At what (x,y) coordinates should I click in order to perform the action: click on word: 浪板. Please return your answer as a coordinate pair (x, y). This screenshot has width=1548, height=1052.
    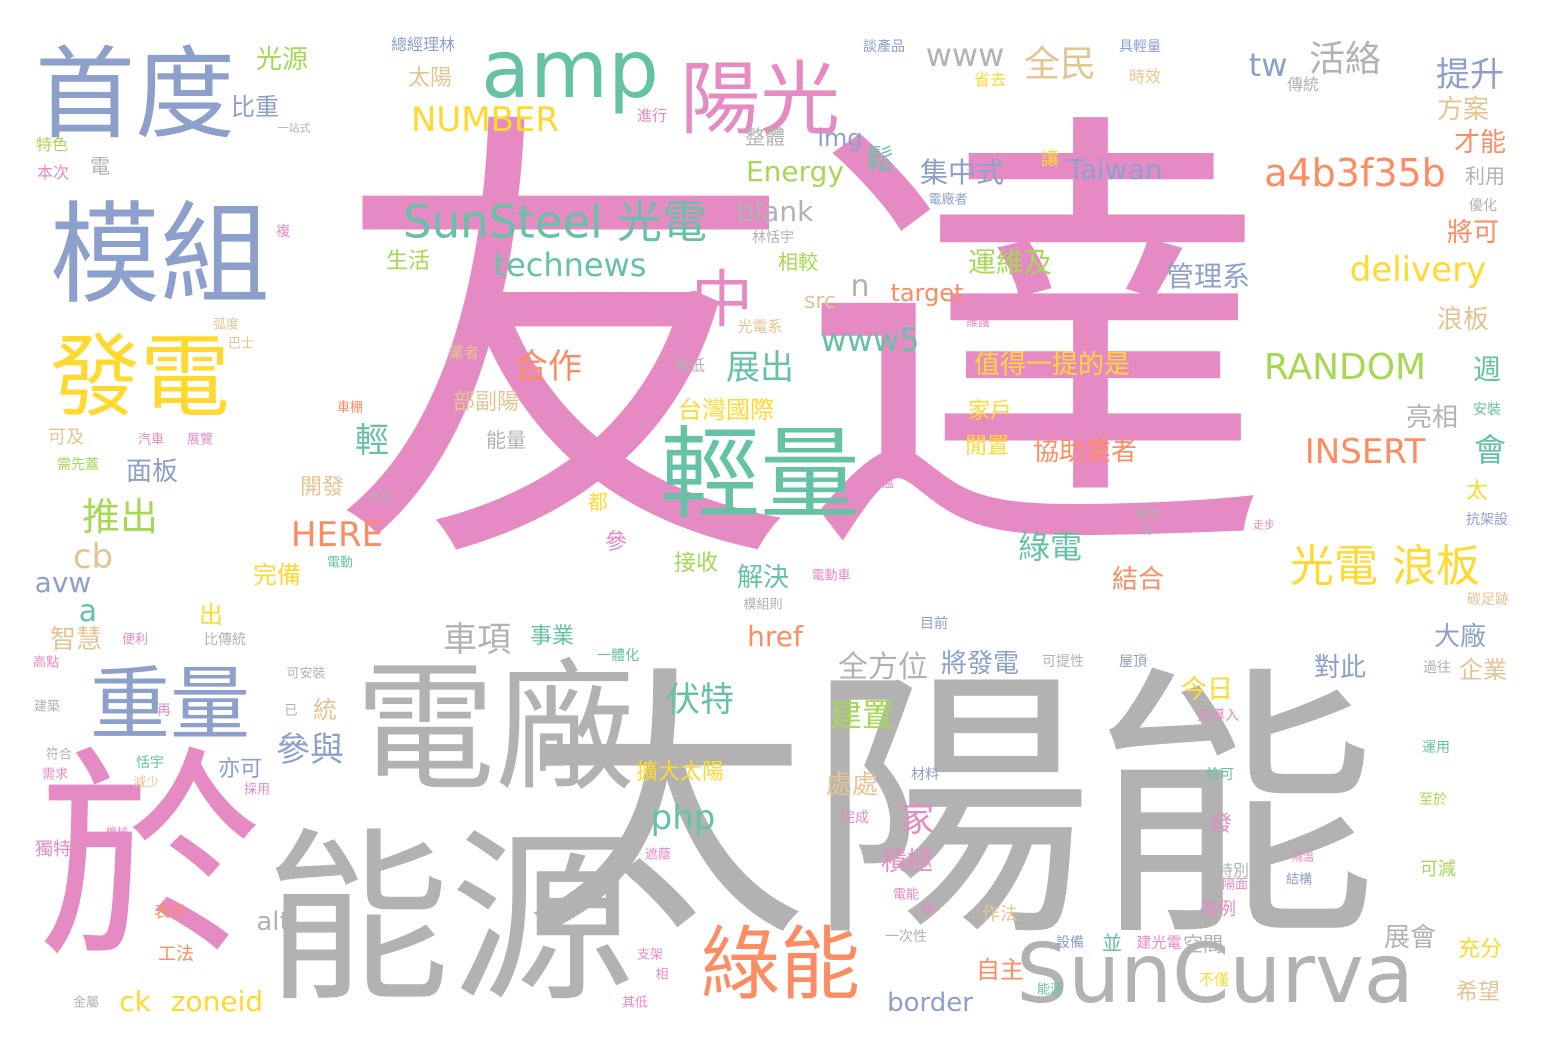
    Looking at the image, I should click on (1463, 320).